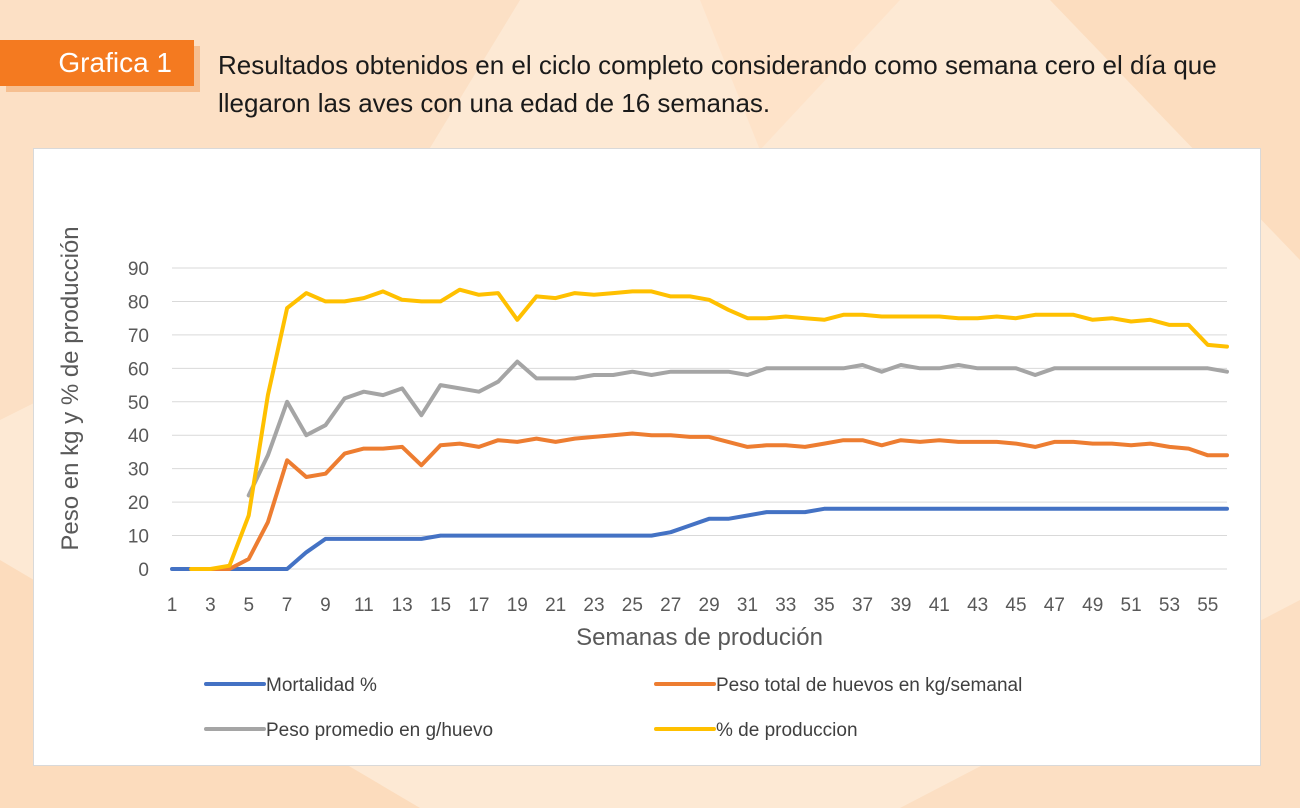 This screenshot has width=1300, height=808. Describe the element at coordinates (138, 503) in the screenshot. I see `y-tick-label: 20` at that location.